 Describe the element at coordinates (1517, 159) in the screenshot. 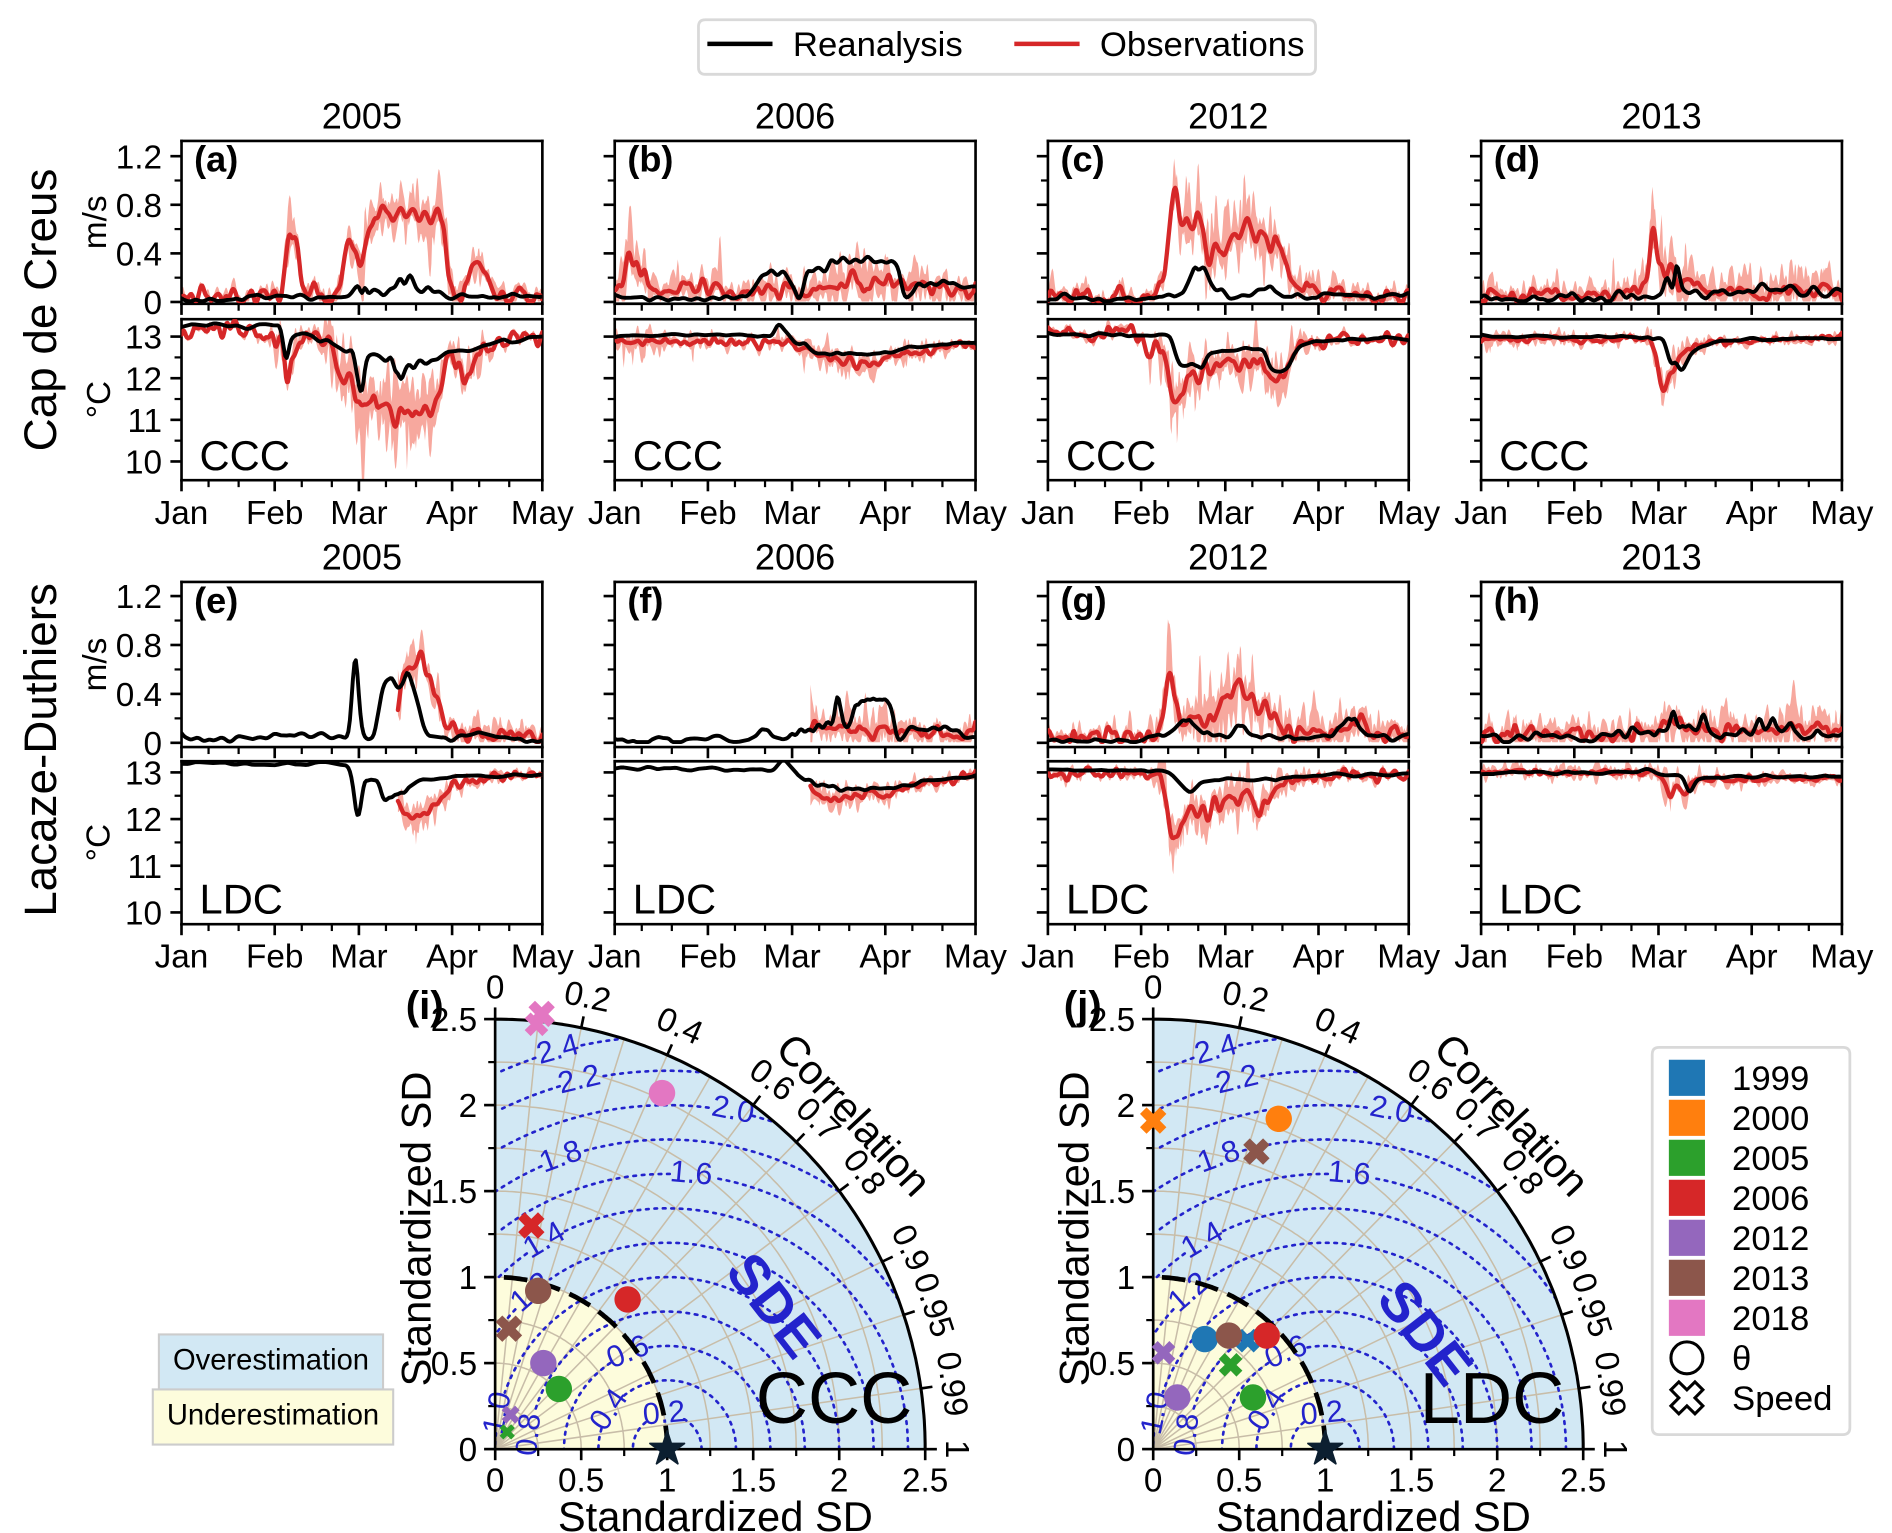

I see `svg-text: (d)` at that location.